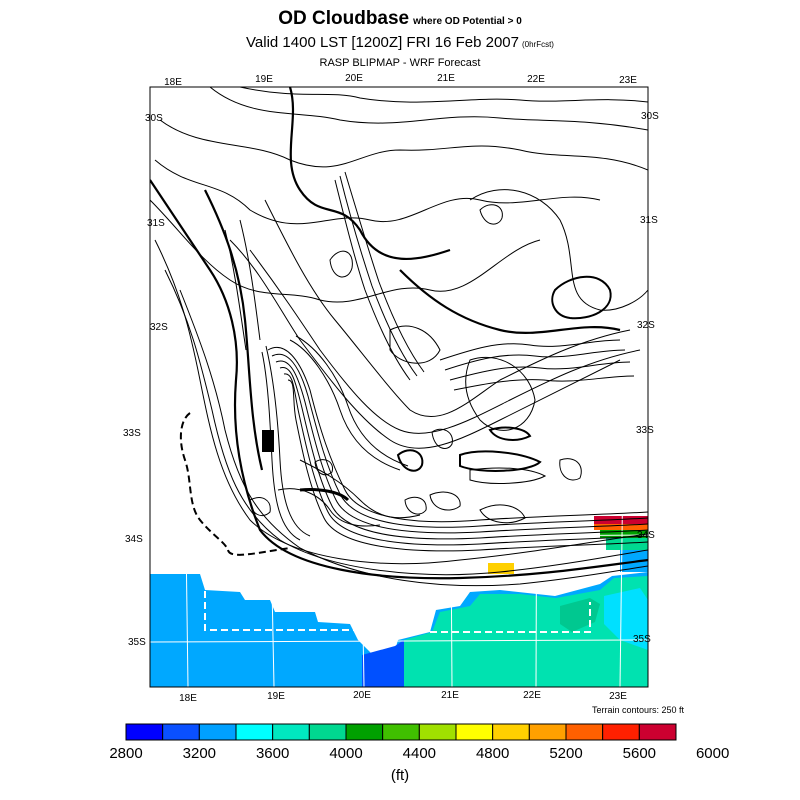 This screenshot has width=800, height=800. Describe the element at coordinates (467, 21) in the screenshot. I see `title-note: where OD Potential > 0` at that location.